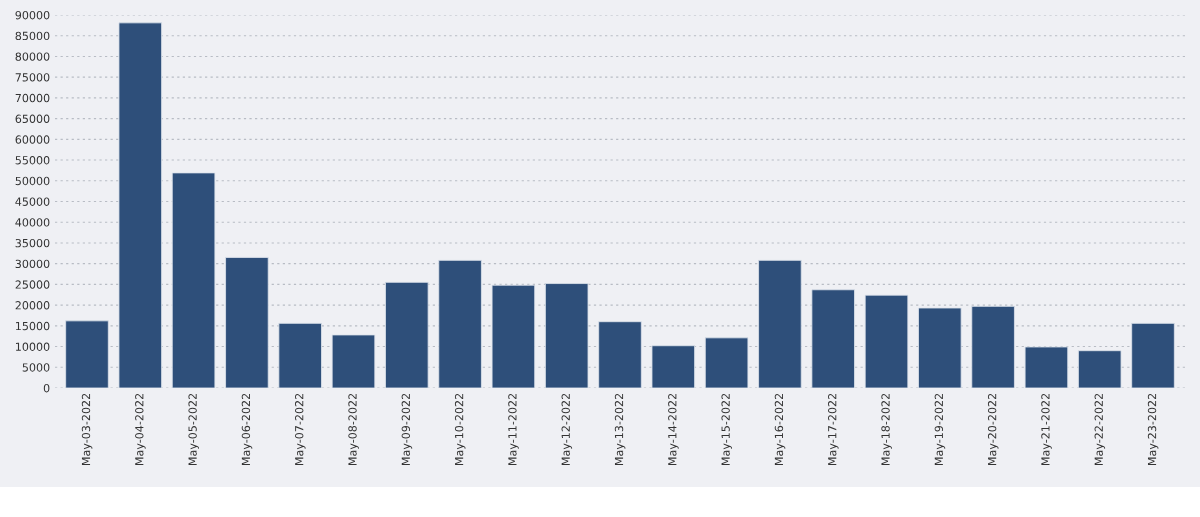 The height and width of the screenshot is (517, 1200). What do you see at coordinates (726, 429) in the screenshot?
I see `x-tick-label: May-15-2022` at bounding box center [726, 429].